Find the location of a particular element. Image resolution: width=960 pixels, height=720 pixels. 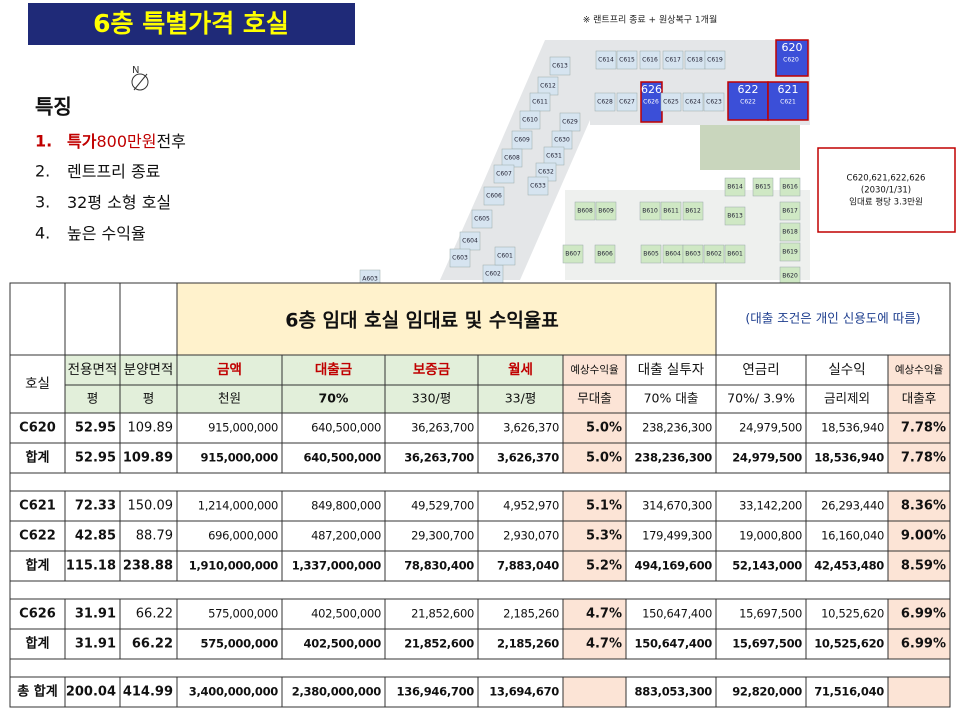

unit-label: C607 is located at coordinates (504, 174).